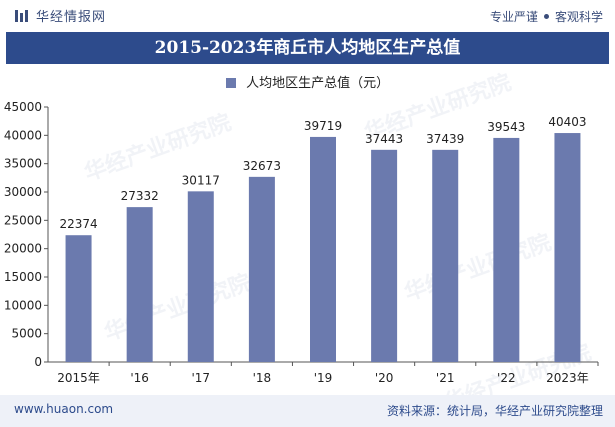 The width and height of the screenshot is (615, 427). Describe the element at coordinates (384, 378) in the screenshot. I see `x-tick-label: '20` at that location.